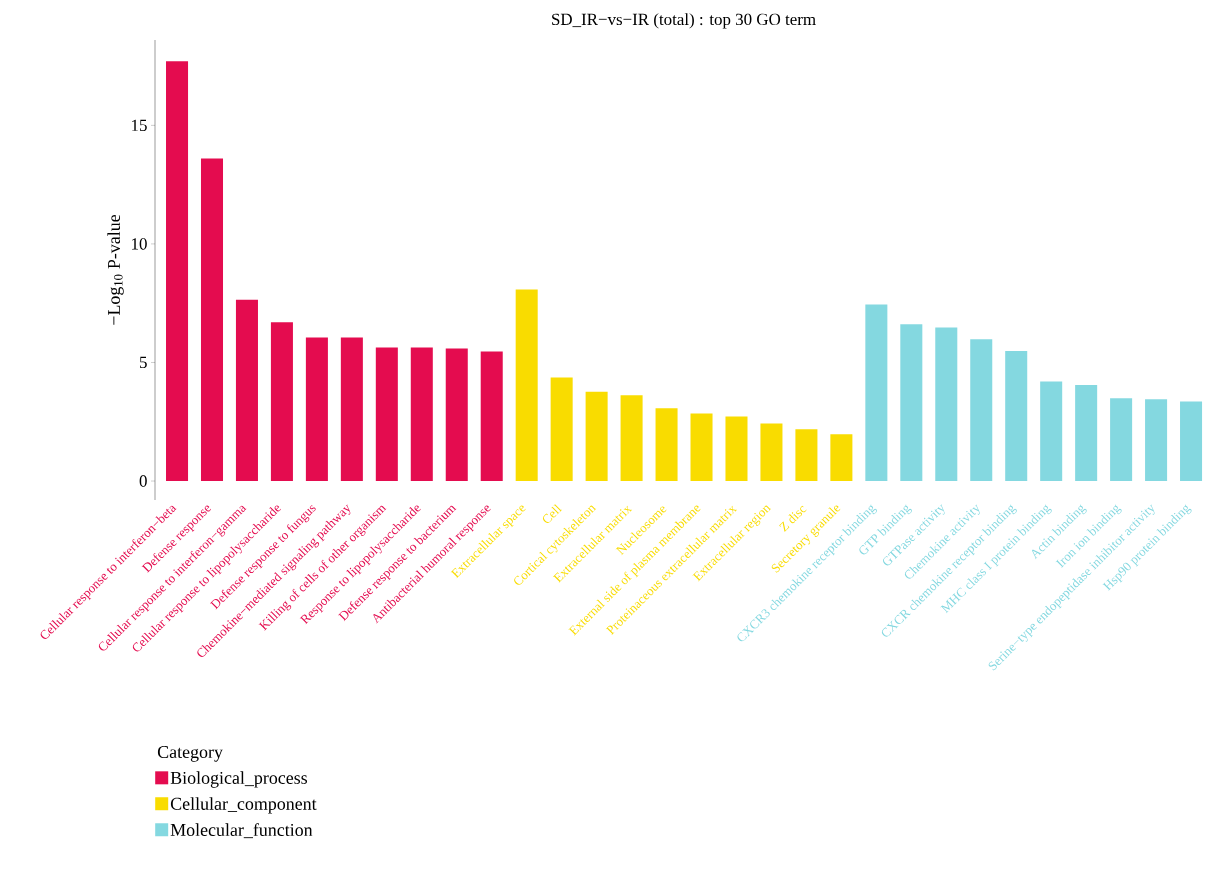 This screenshot has width=1212, height=869. What do you see at coordinates (143, 362) in the screenshot?
I see `y-tick-label: 5` at bounding box center [143, 362].